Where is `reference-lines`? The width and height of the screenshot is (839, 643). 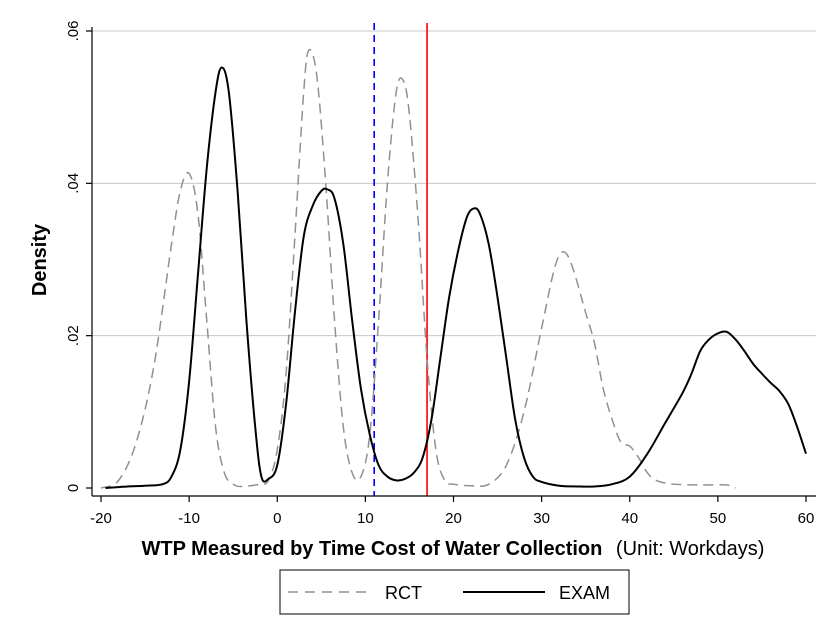
reference-lines is located at coordinates (400, 259).